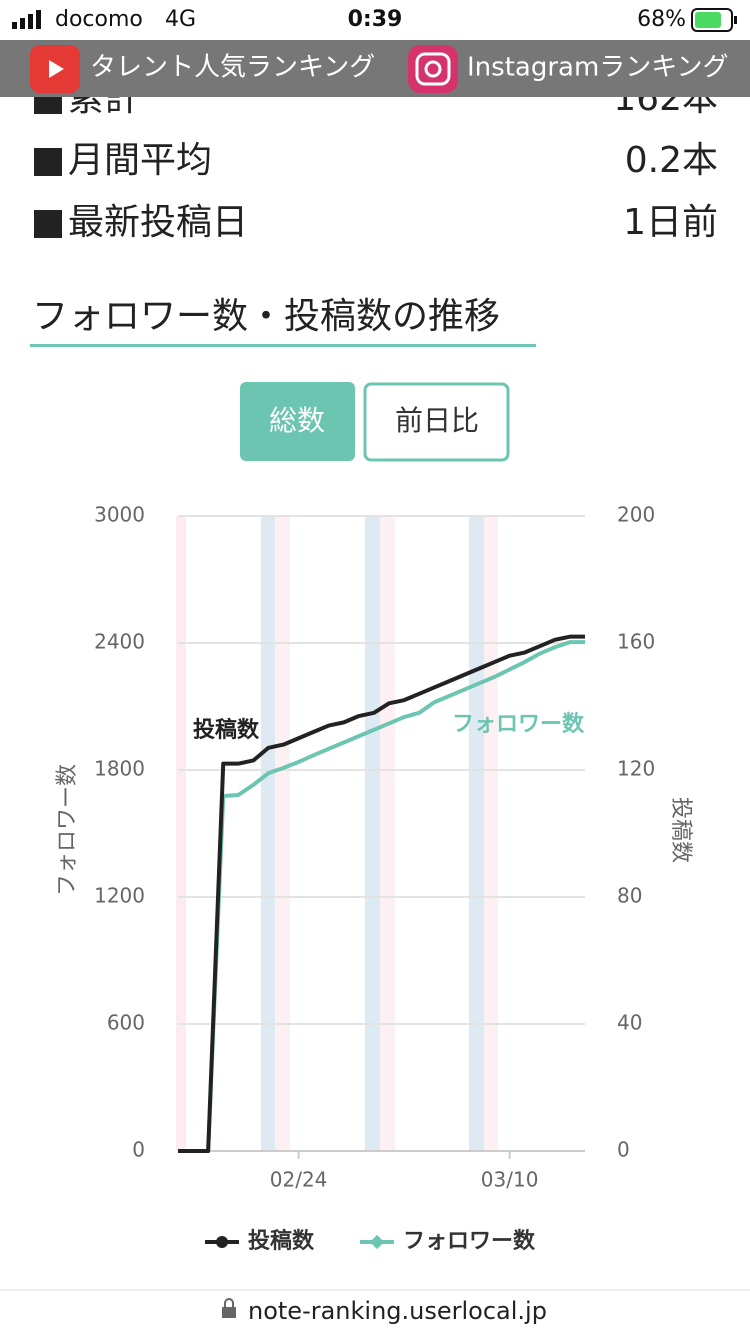 The height and width of the screenshot is (1338, 750). Describe the element at coordinates (99, 19) in the screenshot. I see `carrier: docomo` at that location.